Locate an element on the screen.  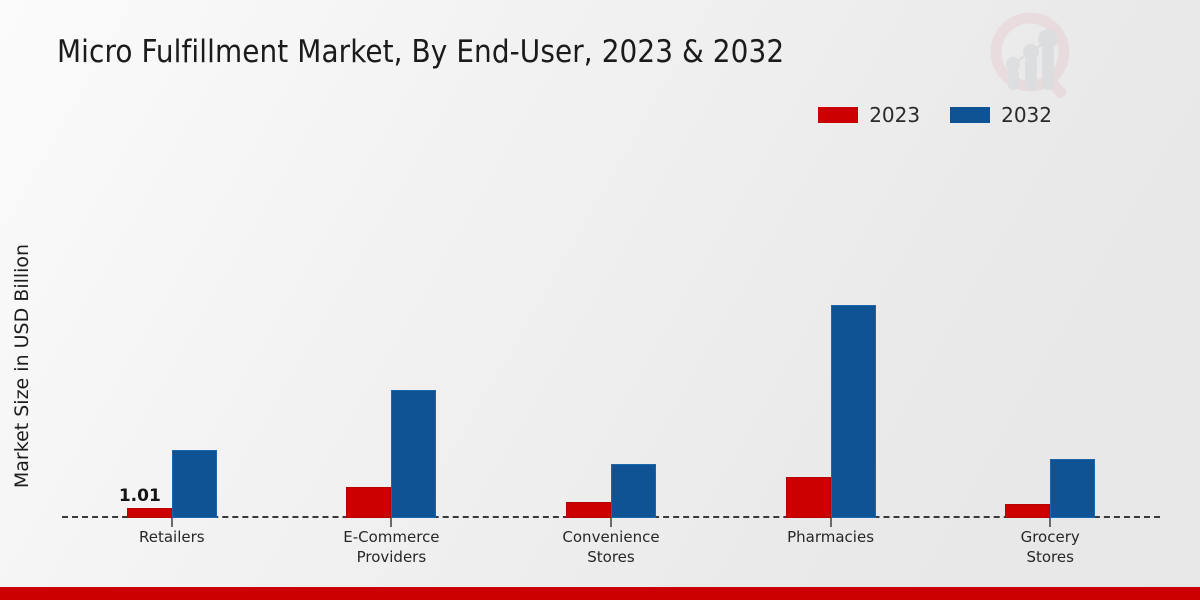
bar-pair: 1.01 is located at coordinates (168, 484).